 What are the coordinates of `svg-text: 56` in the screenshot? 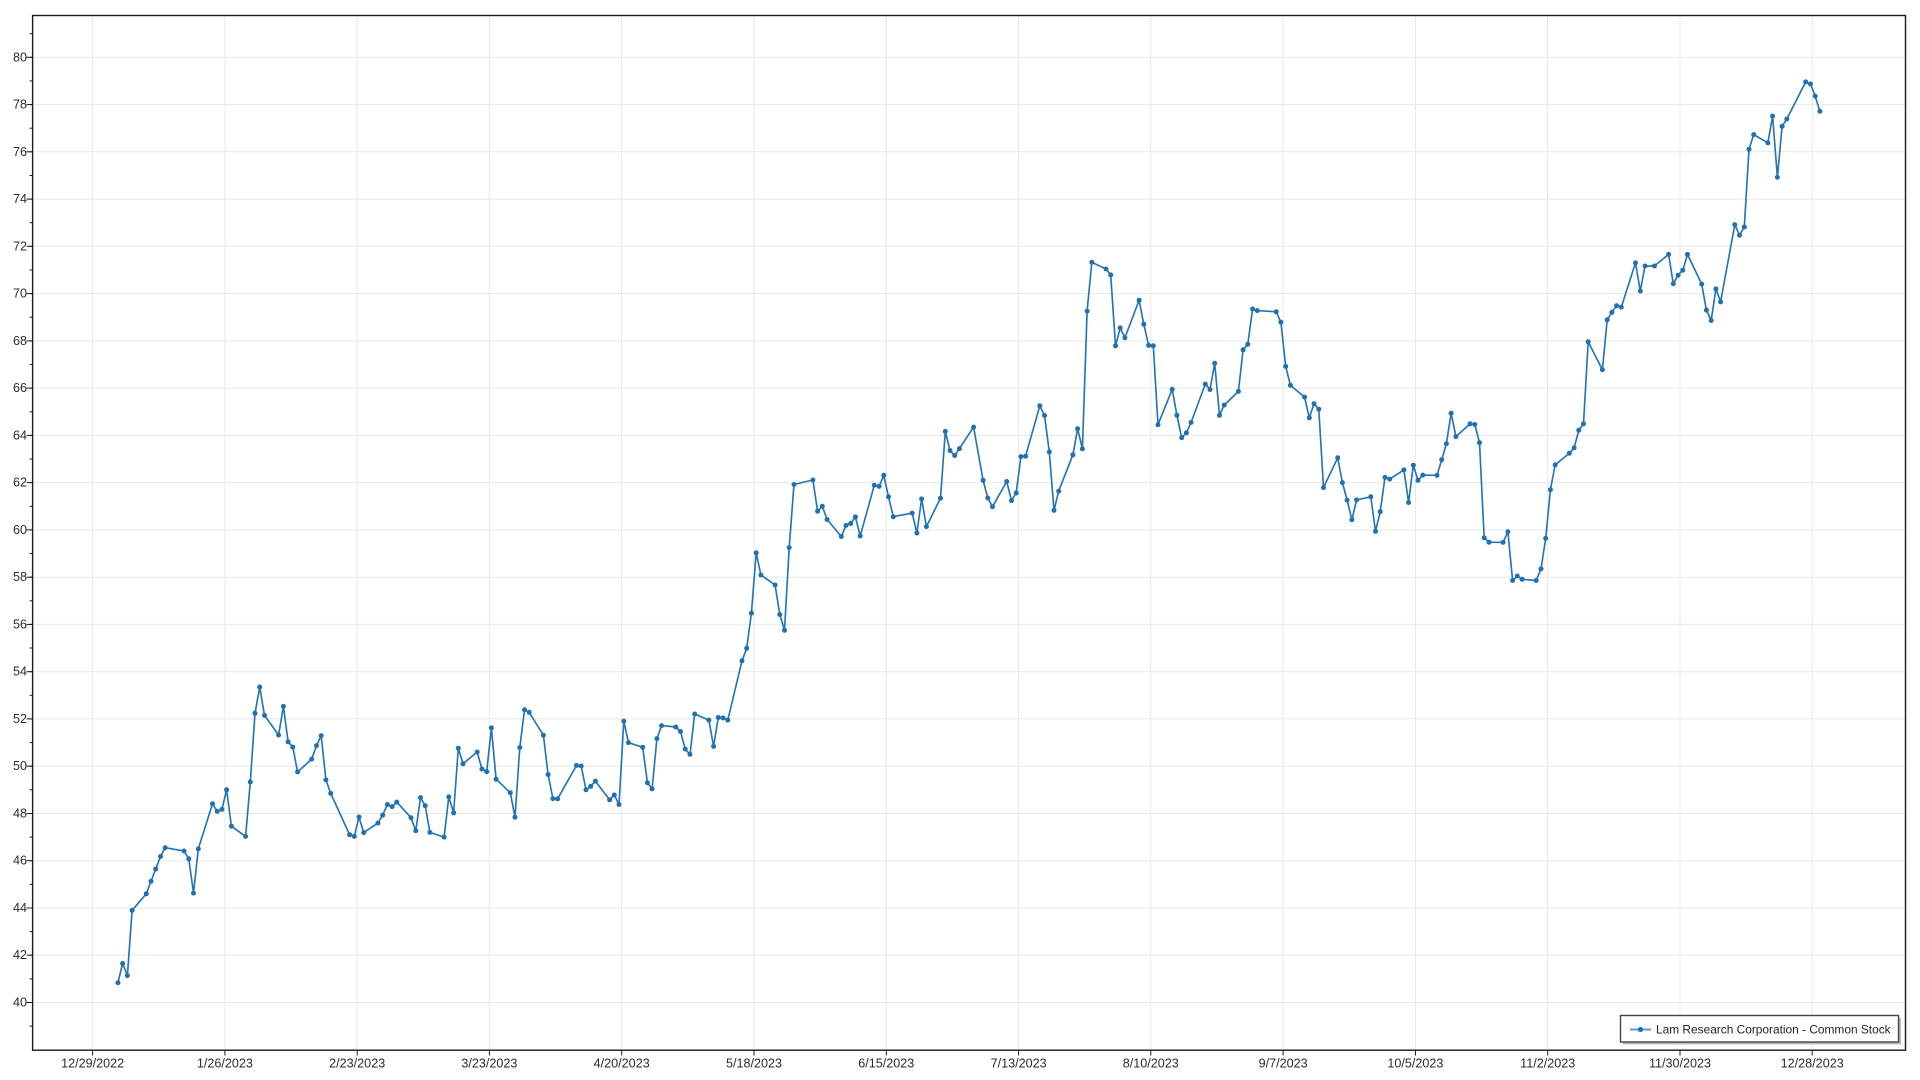 It's located at (20, 624).